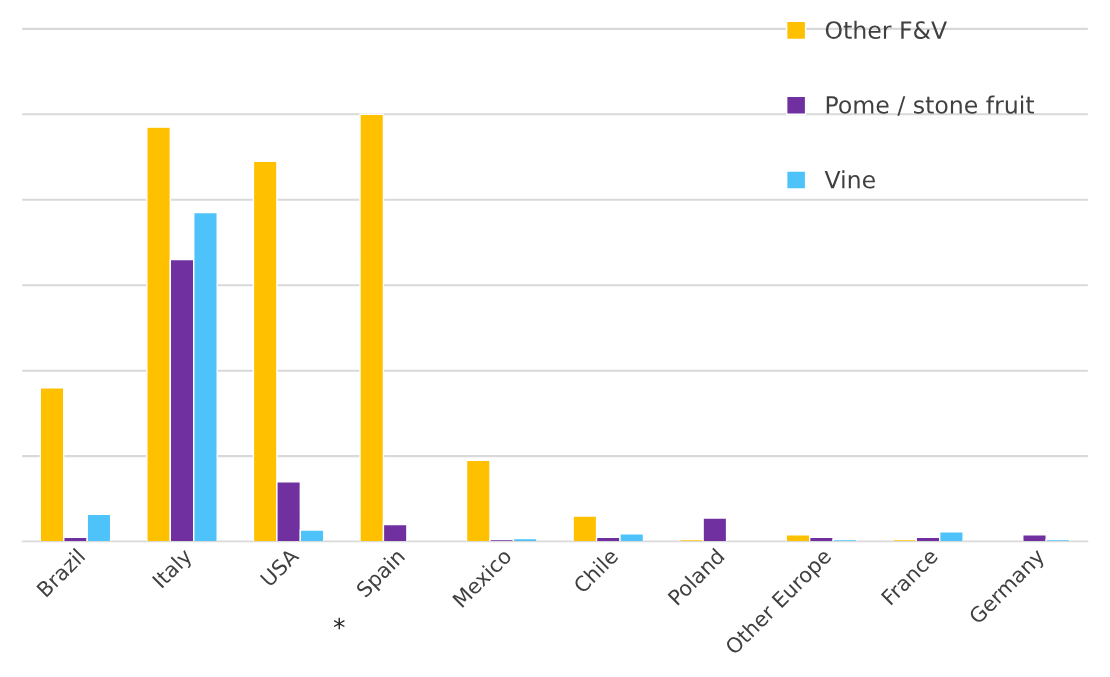 The width and height of the screenshot is (1110, 677). I want to click on legend-label: Other F&V, so click(886, 29).